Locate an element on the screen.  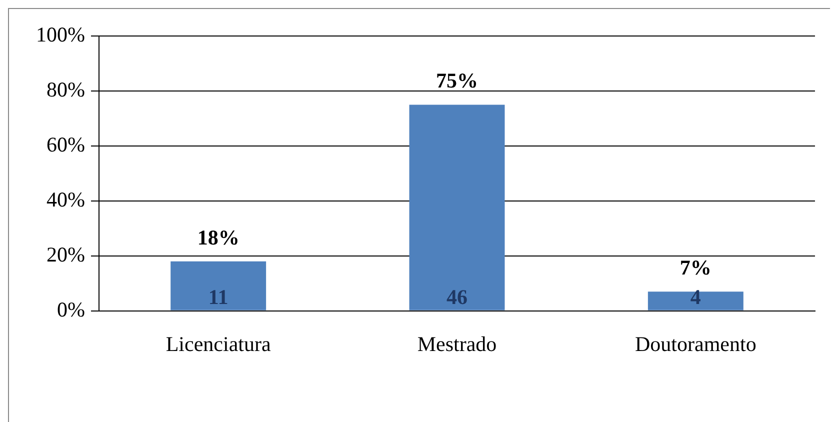
y-tick-label: 20% is located at coordinates (65, 254).